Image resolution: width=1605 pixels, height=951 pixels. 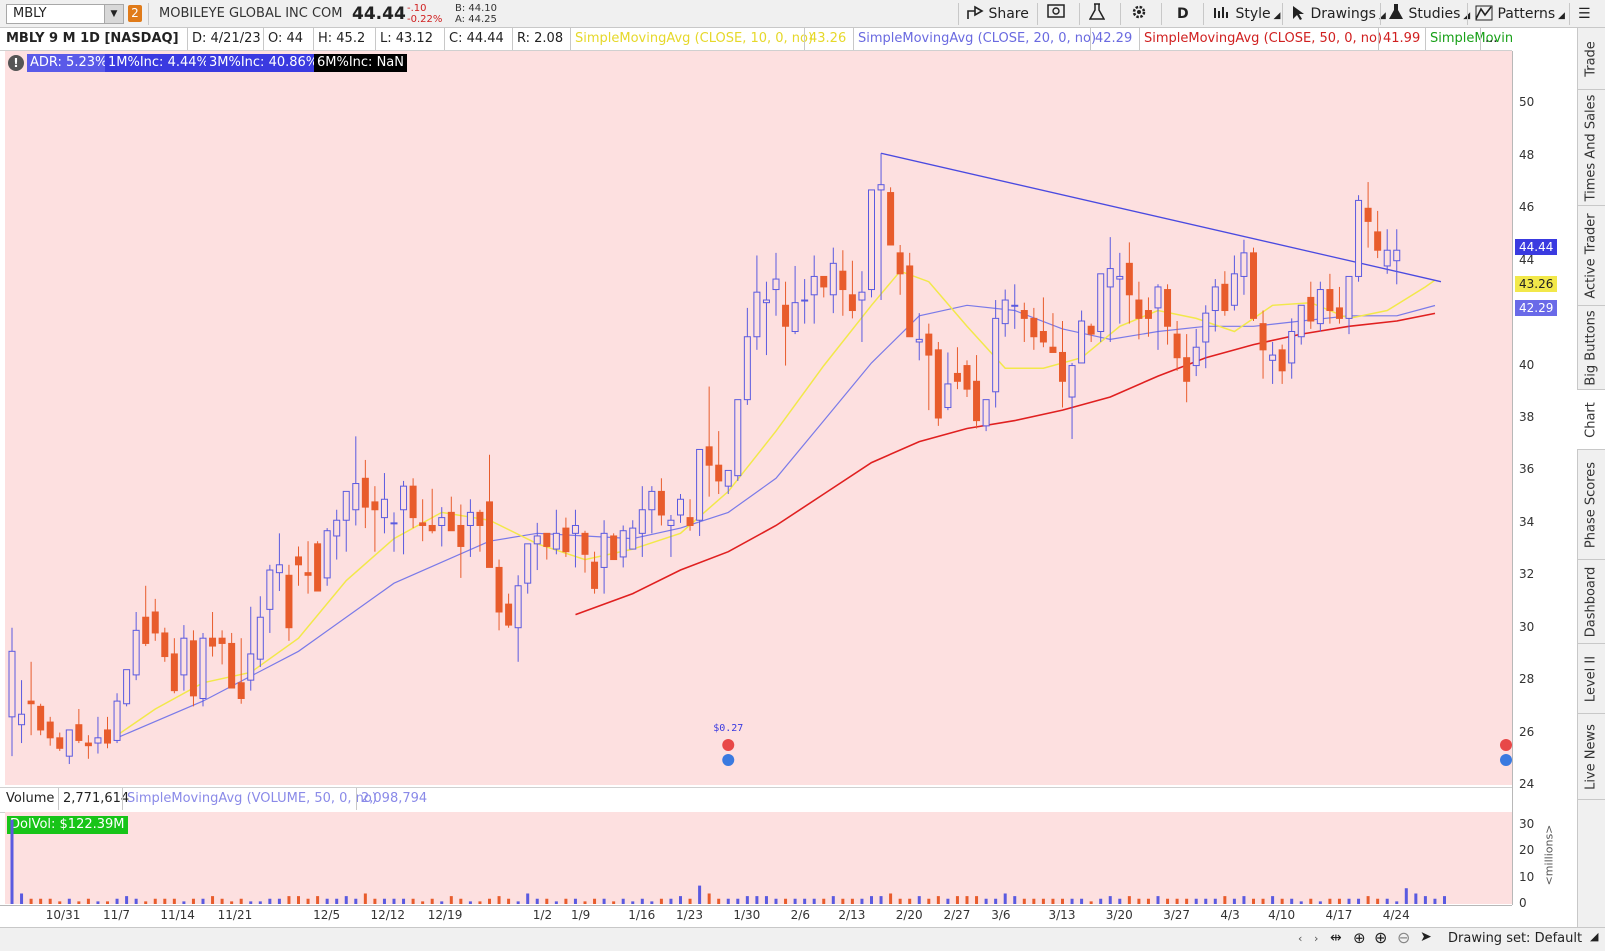 I want to click on time-tick-label: 2/6, so click(x=800, y=915).